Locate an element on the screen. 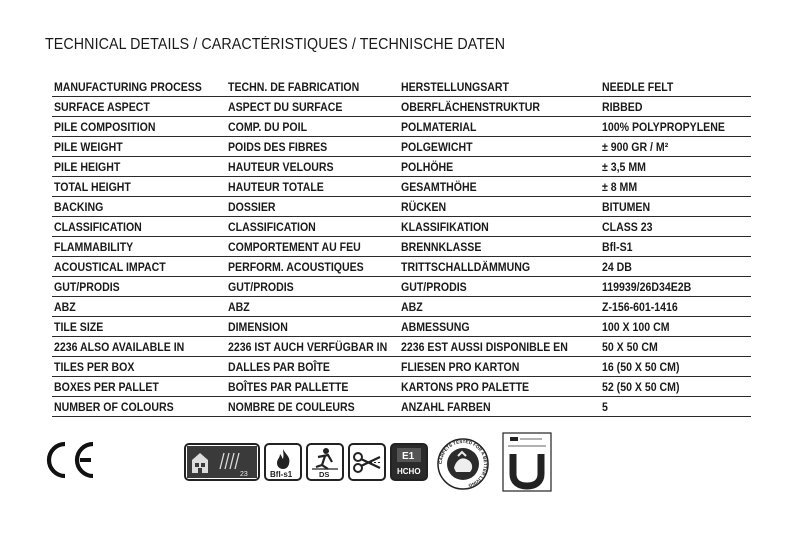 This screenshot has width=800, height=533. cell-text: MANUFACTURING PROCESS is located at coordinates (128, 87).